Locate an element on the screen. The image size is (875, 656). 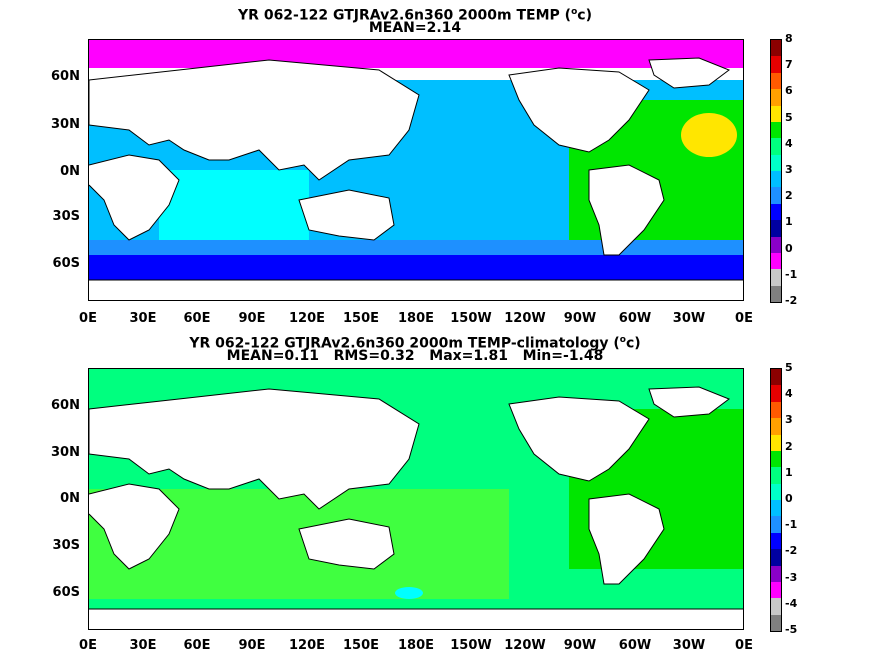
panel2-subtitle: MEAN=0.11 RMS=0.32 Max=1.81 Min=-1.48 is located at coordinates (415, 356).